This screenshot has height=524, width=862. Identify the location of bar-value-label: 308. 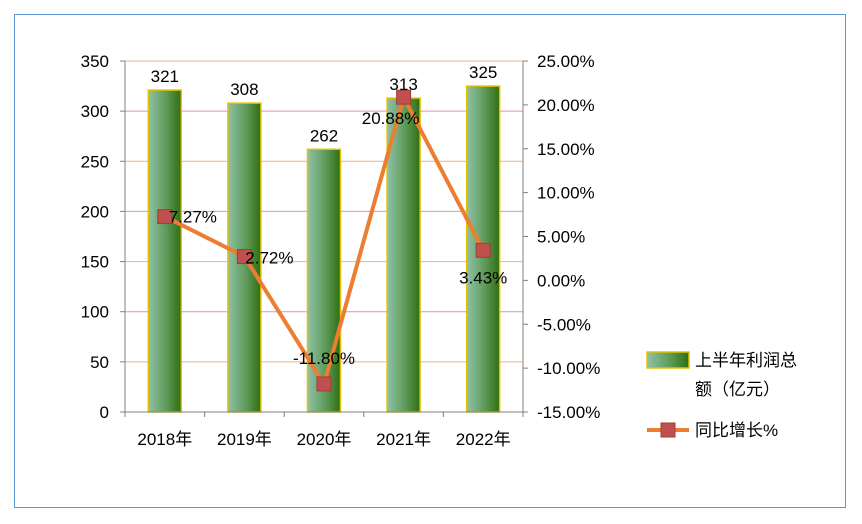
(244, 89).